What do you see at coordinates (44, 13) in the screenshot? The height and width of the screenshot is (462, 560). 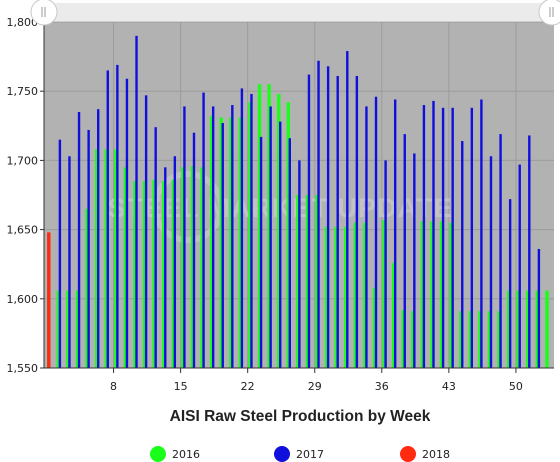 I see `range-handle-left` at bounding box center [44, 13].